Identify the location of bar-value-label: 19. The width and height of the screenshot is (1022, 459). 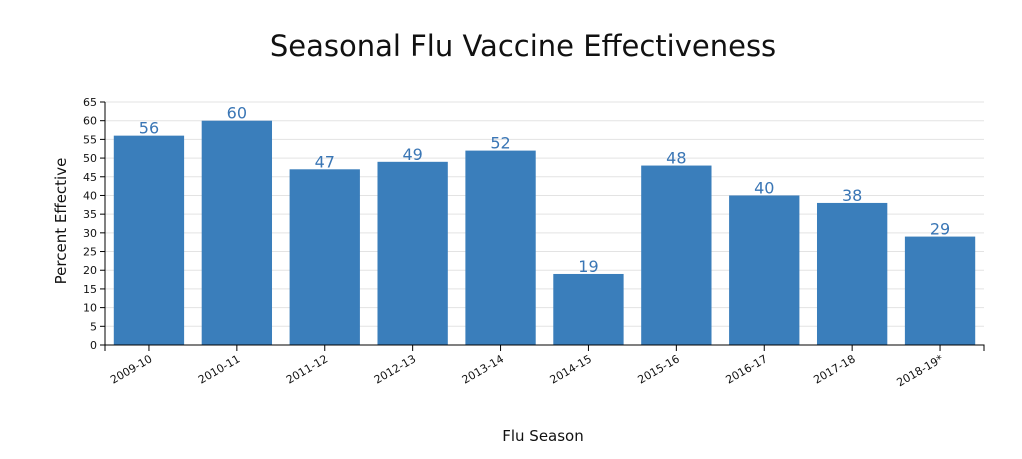
(588, 266).